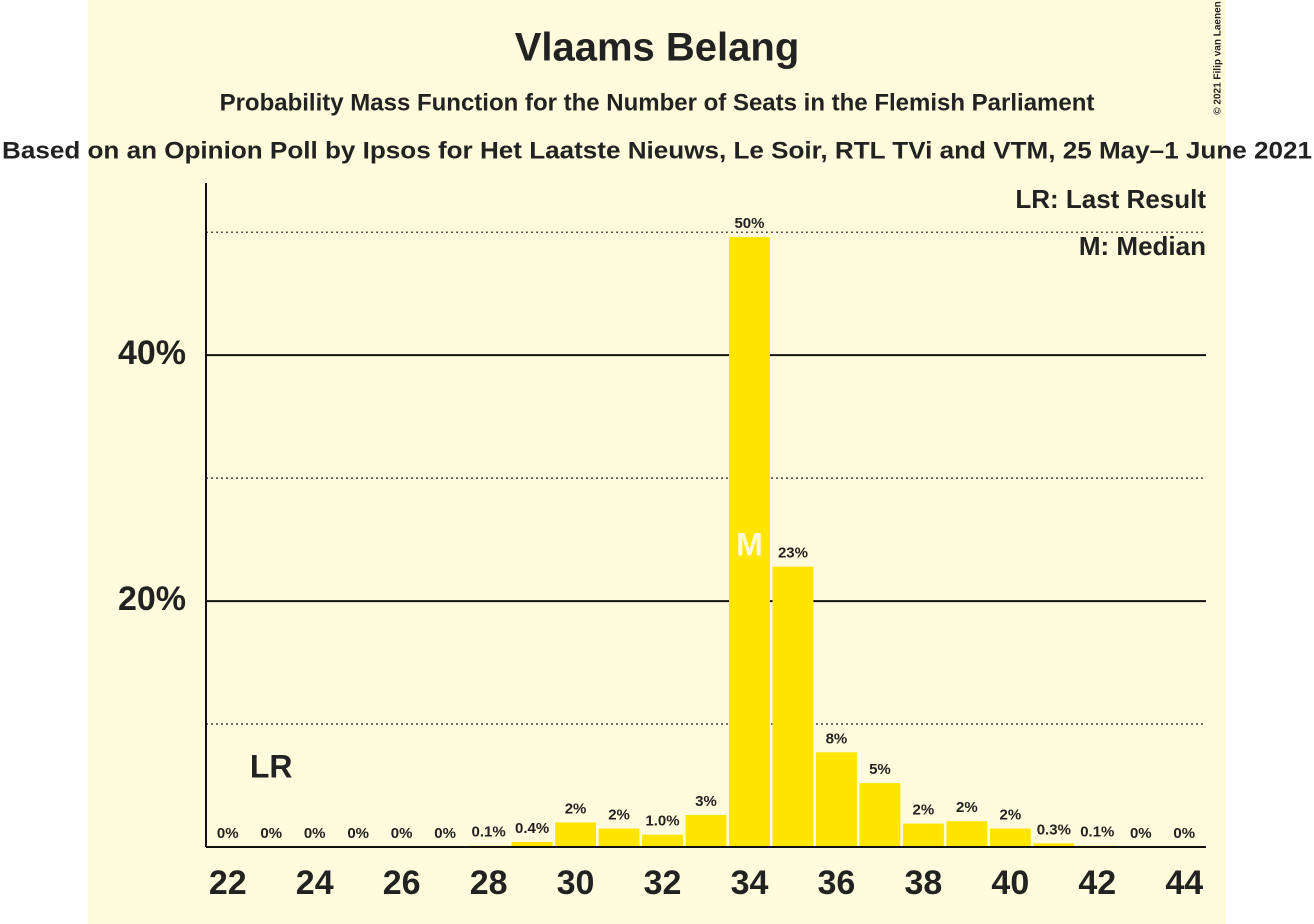 The width and height of the screenshot is (1314, 924). Describe the element at coordinates (750, 883) in the screenshot. I see `x-tick-label: 34` at that location.